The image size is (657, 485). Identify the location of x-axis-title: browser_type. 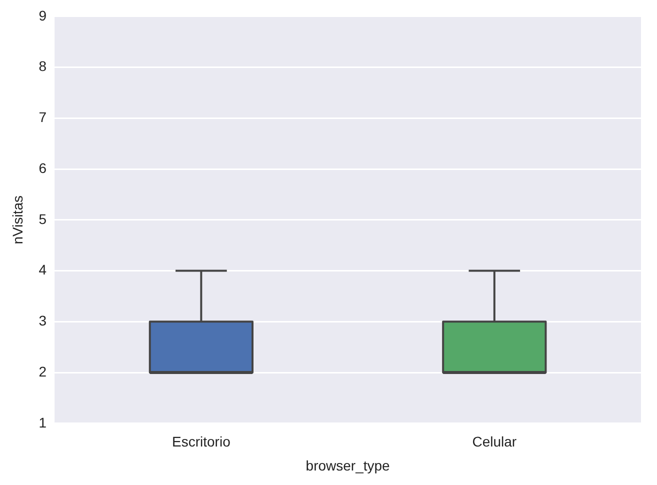
(348, 465).